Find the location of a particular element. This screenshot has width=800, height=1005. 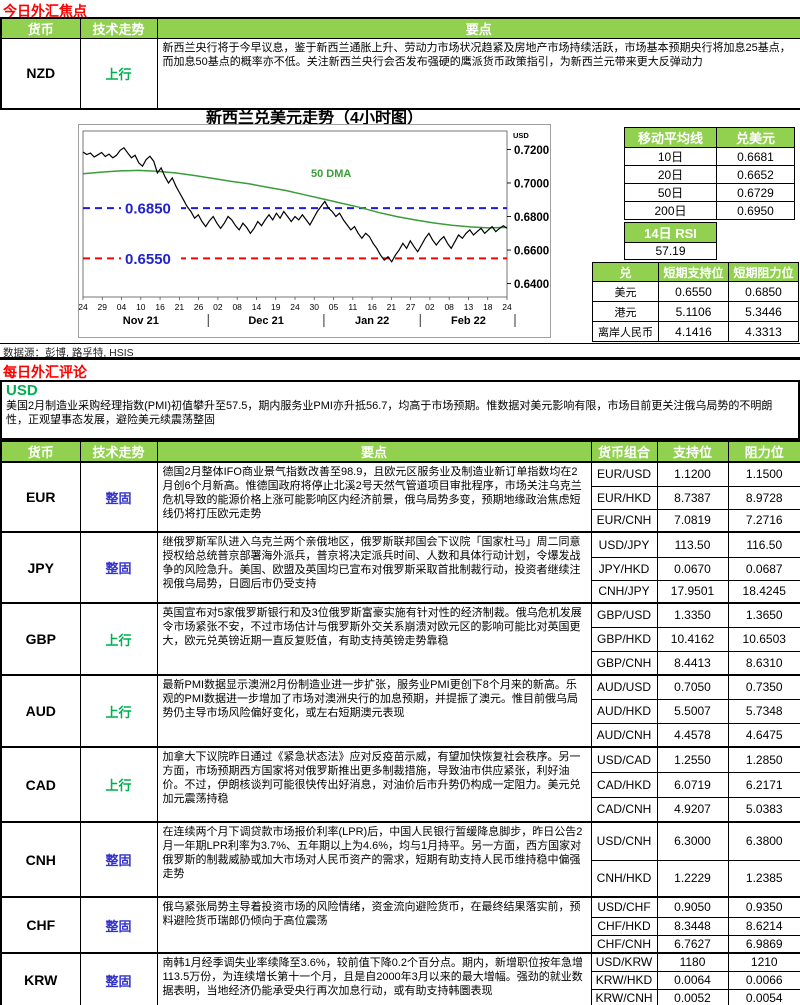

resistance-value: 6.3800 is located at coordinates (763, 841).